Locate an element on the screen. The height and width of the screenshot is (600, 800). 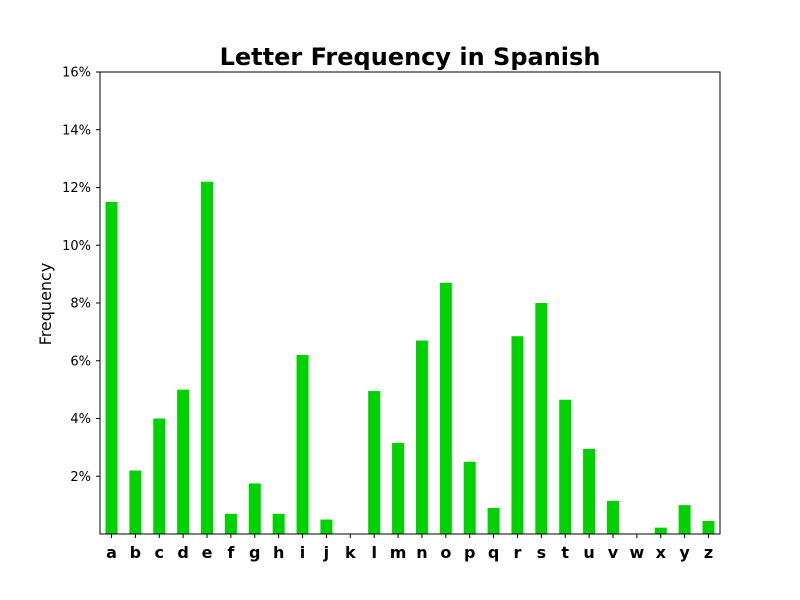
bar-a is located at coordinates (111, 367).